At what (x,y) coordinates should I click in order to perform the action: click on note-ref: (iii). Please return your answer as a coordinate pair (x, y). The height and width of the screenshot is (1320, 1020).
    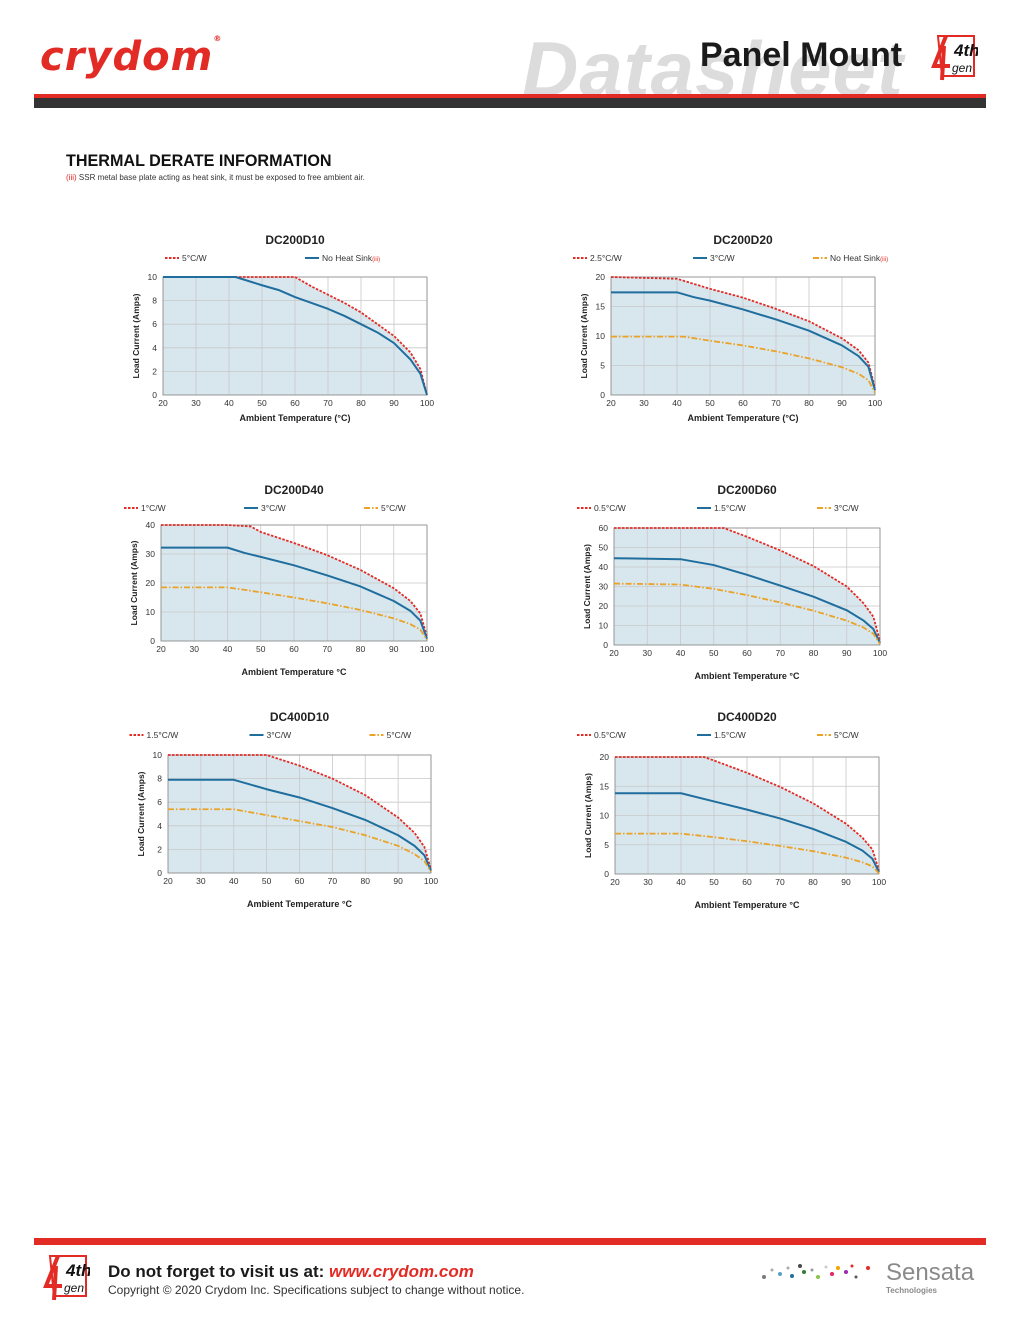
    Looking at the image, I should click on (71, 177).